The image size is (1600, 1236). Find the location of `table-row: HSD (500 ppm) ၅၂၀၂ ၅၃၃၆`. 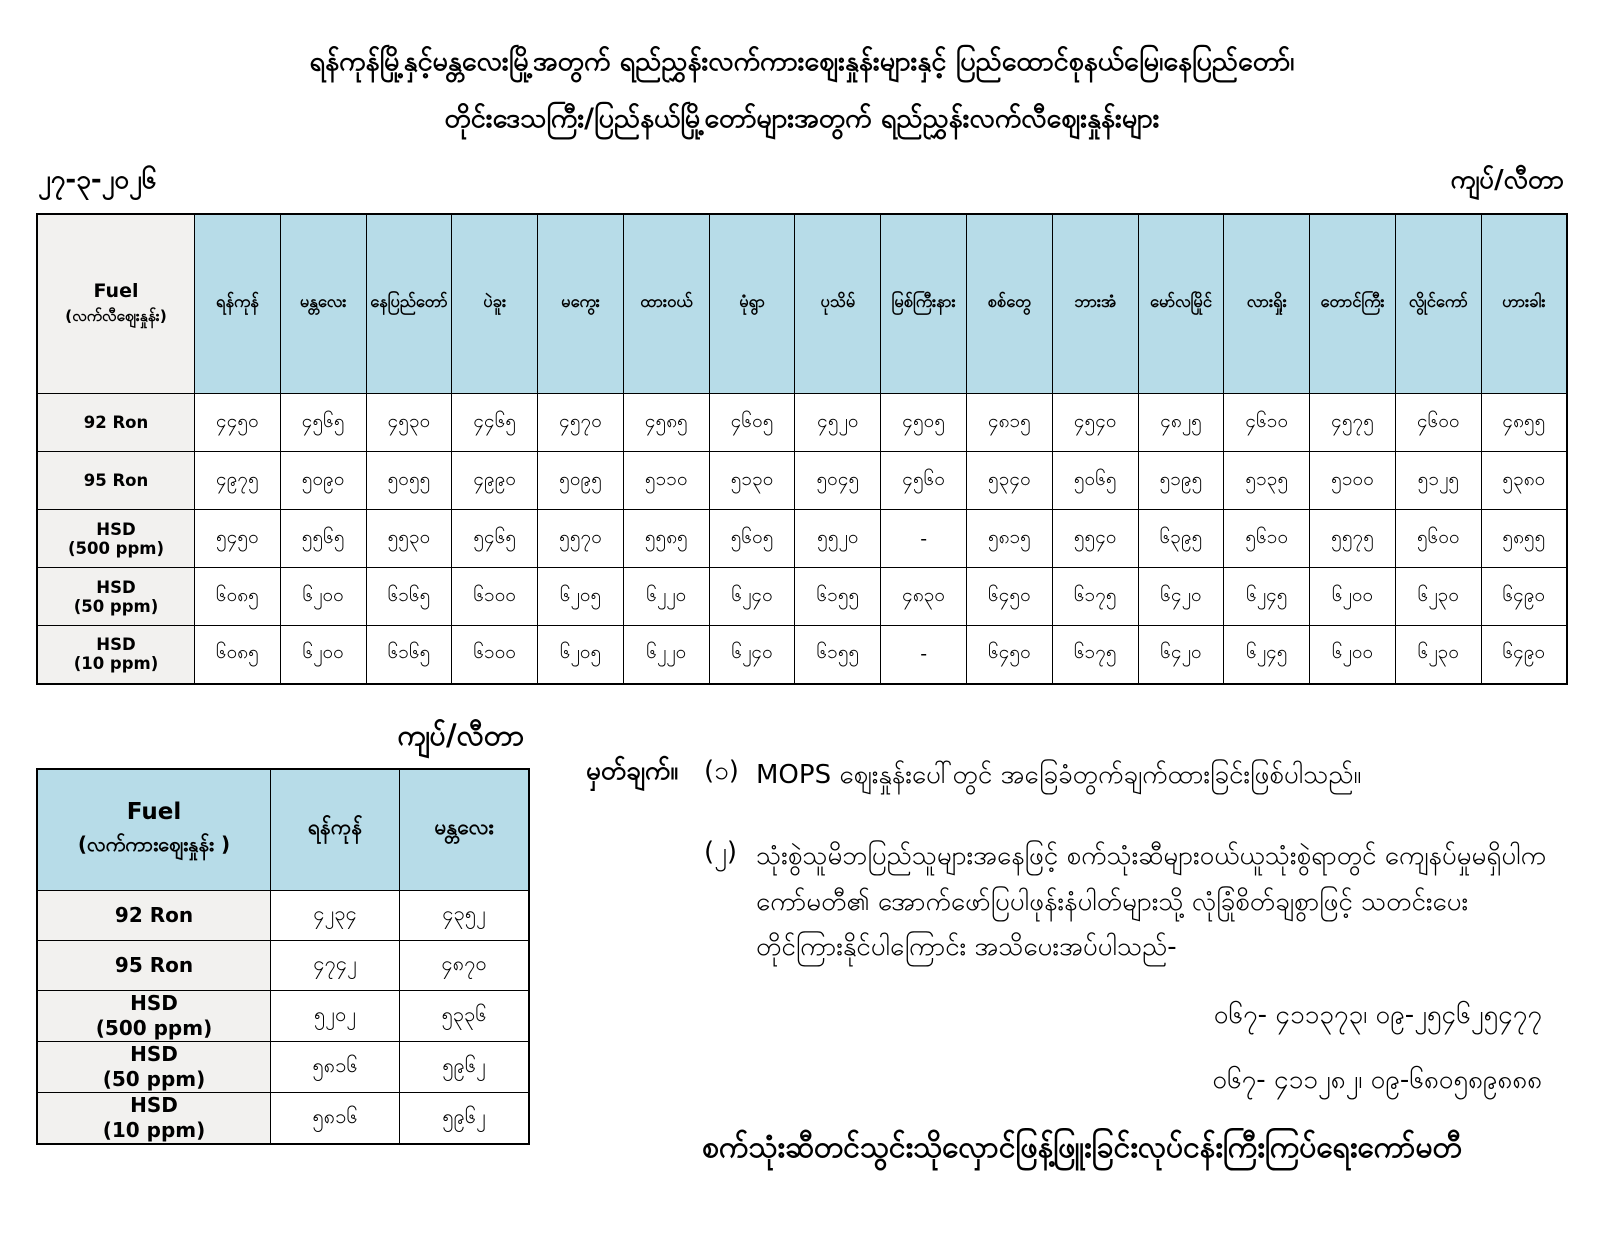

table-row: HSD (500 ppm) ၅၂၀၂ ၅၃၃၆ is located at coordinates (283, 1015).